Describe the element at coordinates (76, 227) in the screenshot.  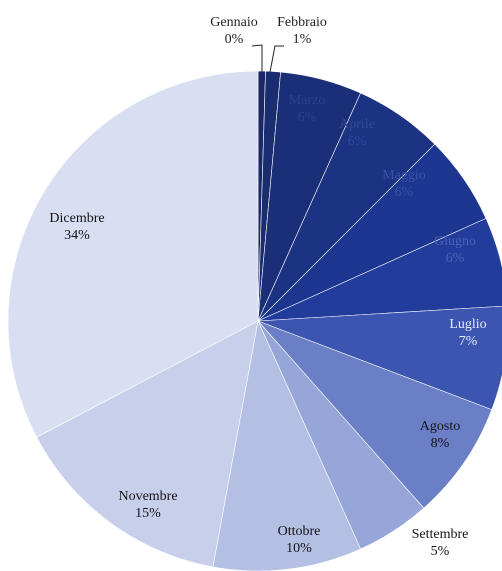
I see `slice-label-dicembre: Dicembre 34%` at that location.